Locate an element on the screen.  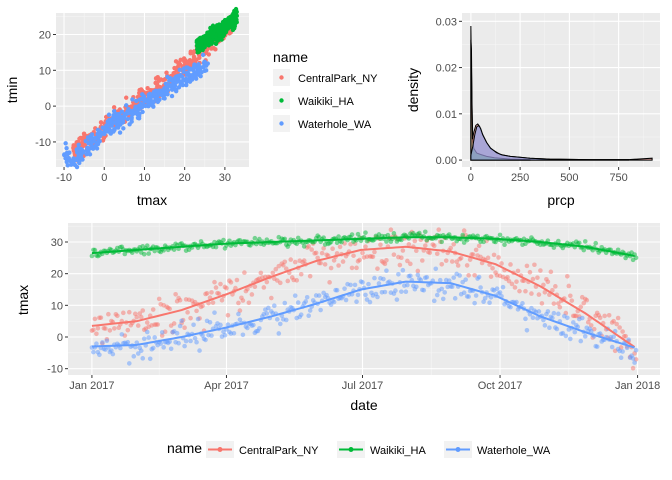
x-axis-title: prcp is located at coordinates (560, 200).